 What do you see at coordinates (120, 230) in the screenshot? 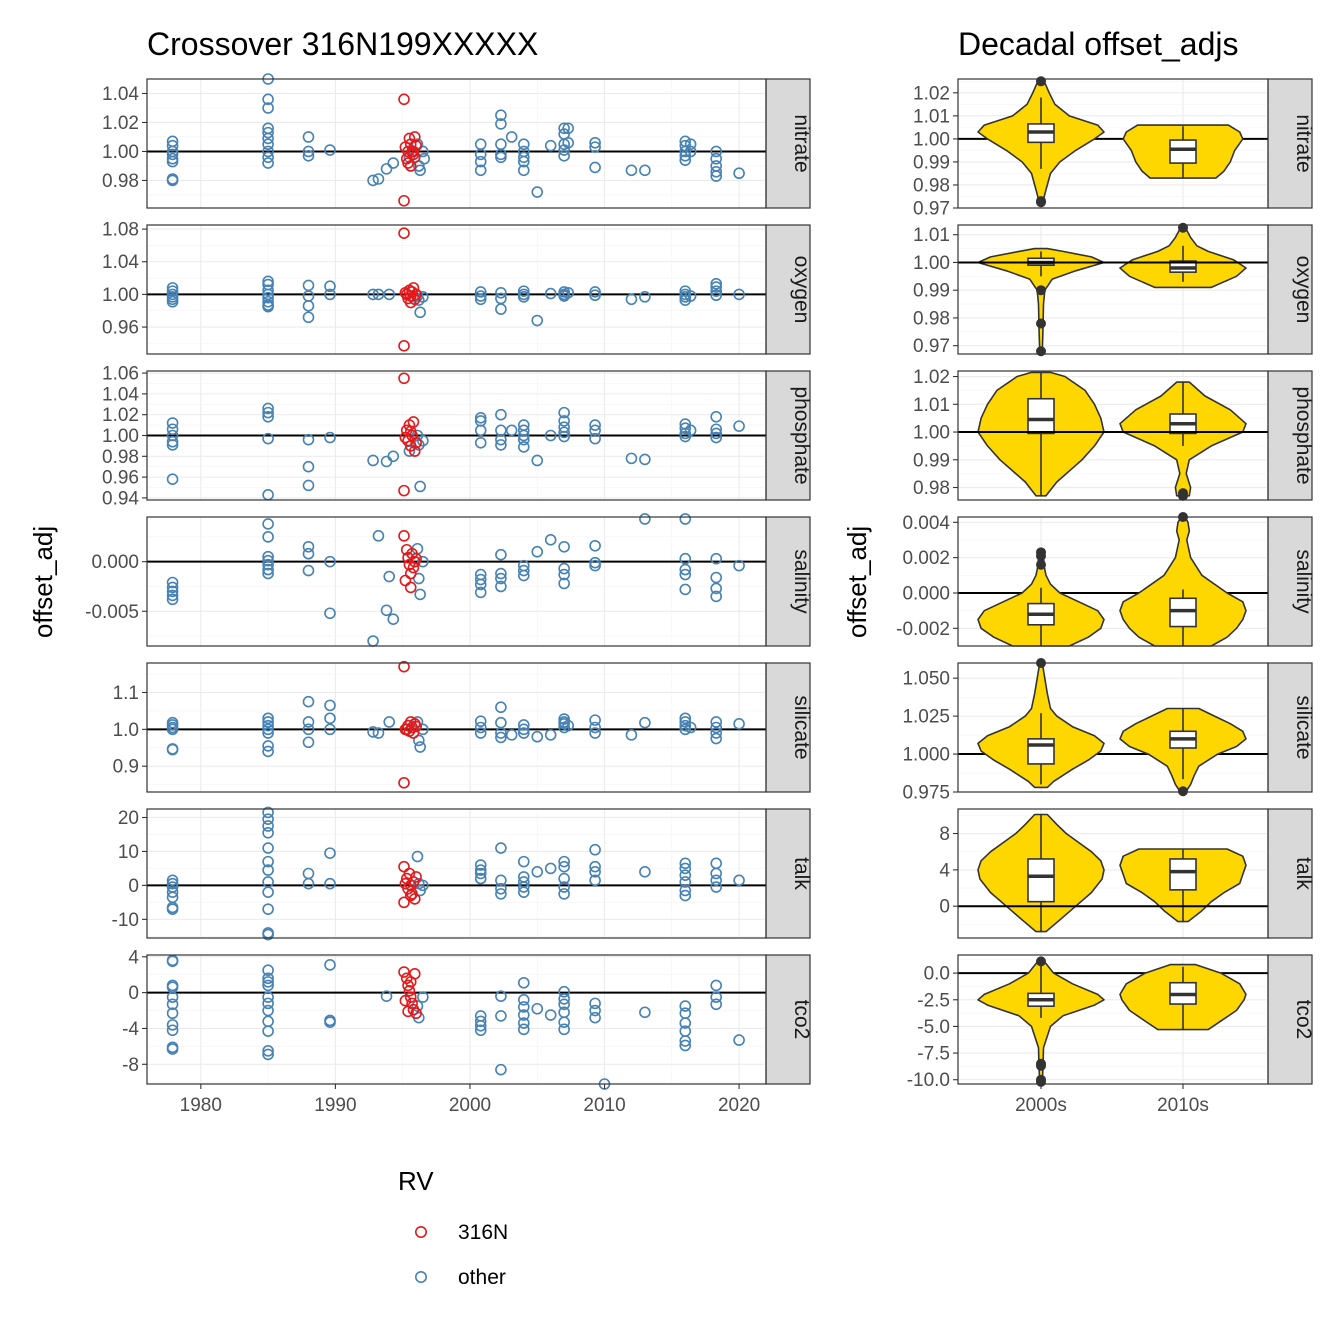
I see `crossover-oxygen-y-tick-label: 1.08` at bounding box center [120, 230].